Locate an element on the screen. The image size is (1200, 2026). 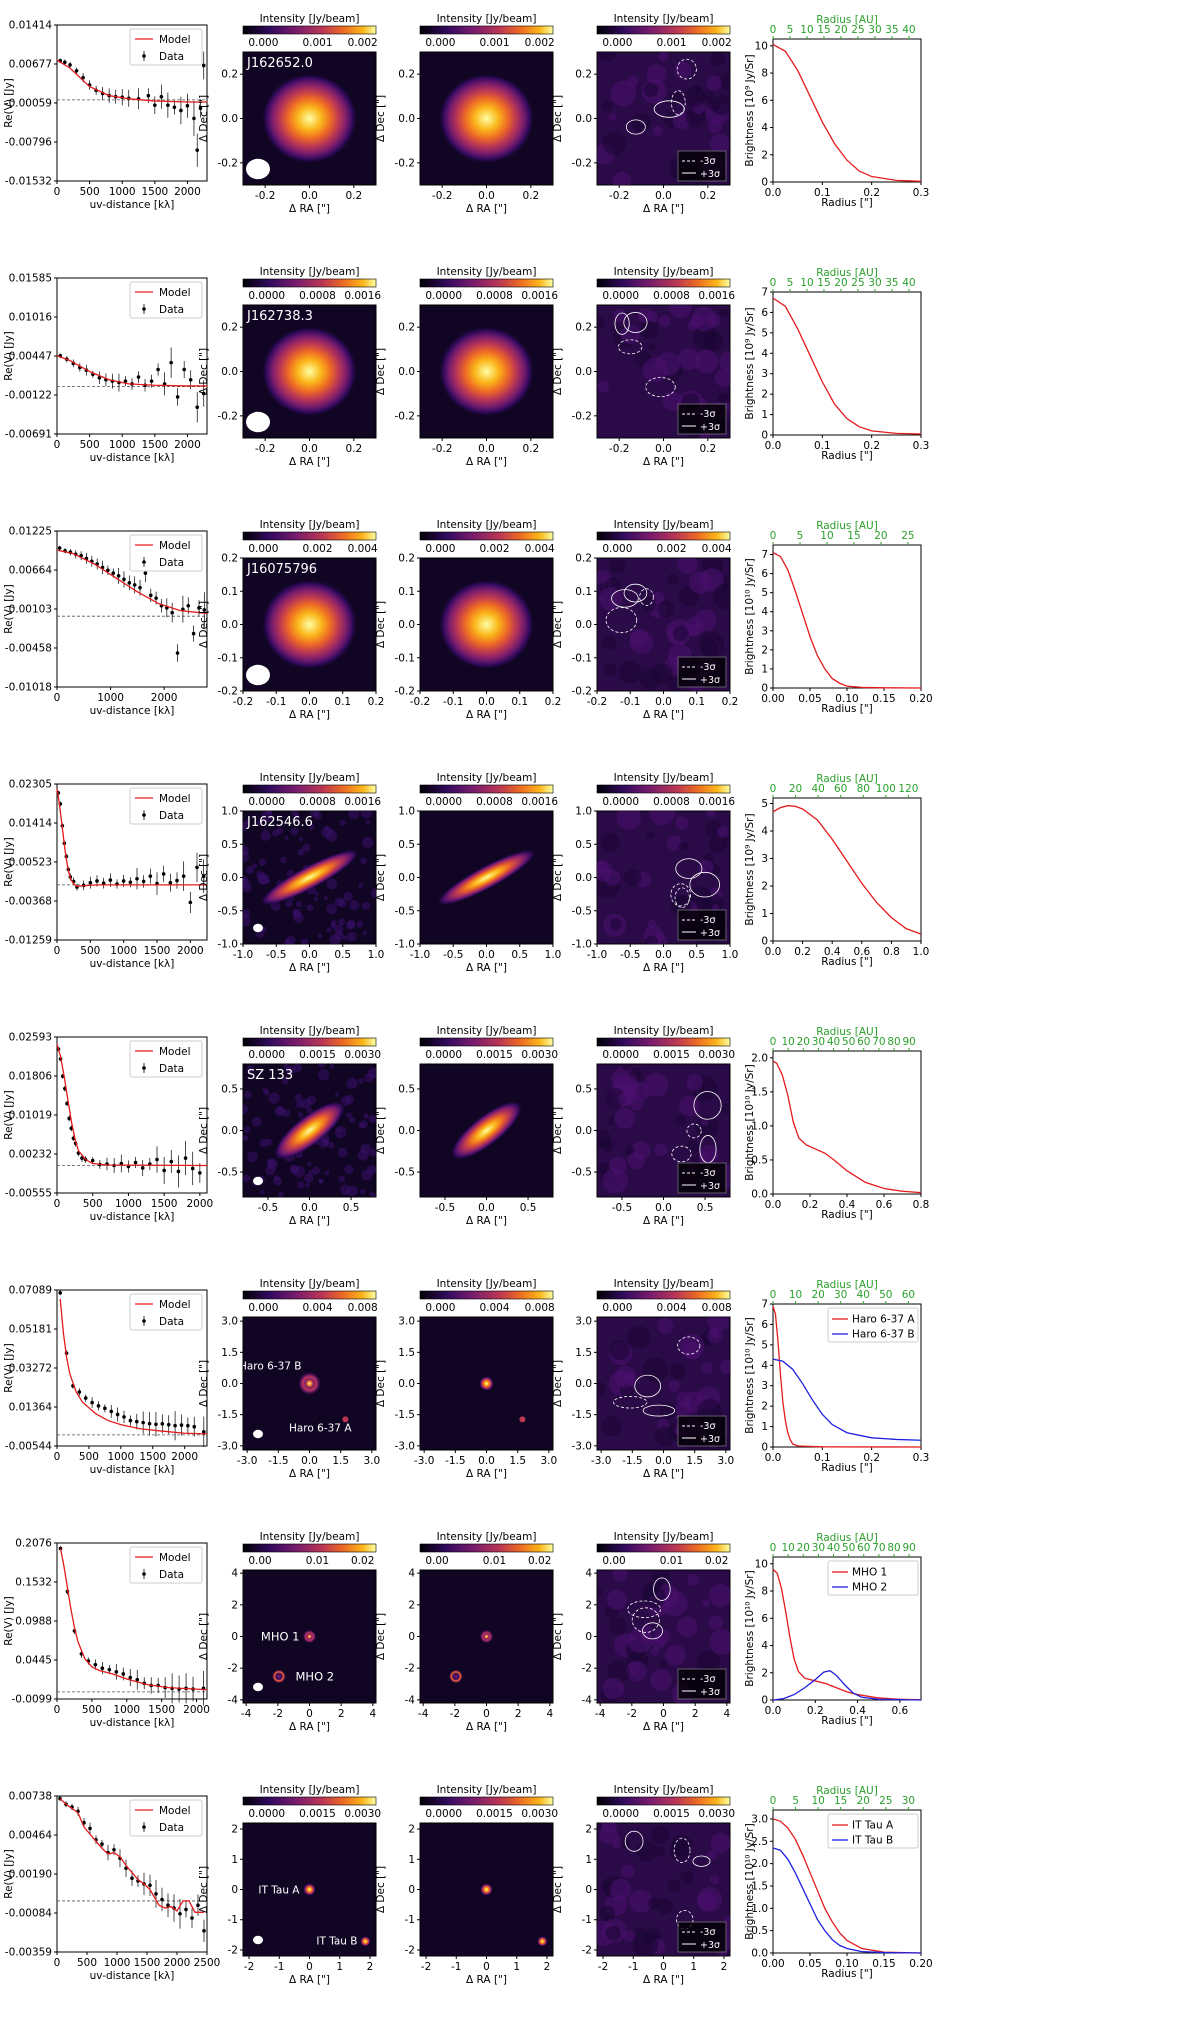
vis-xtick-label: 2000 is located at coordinates (190, 951).